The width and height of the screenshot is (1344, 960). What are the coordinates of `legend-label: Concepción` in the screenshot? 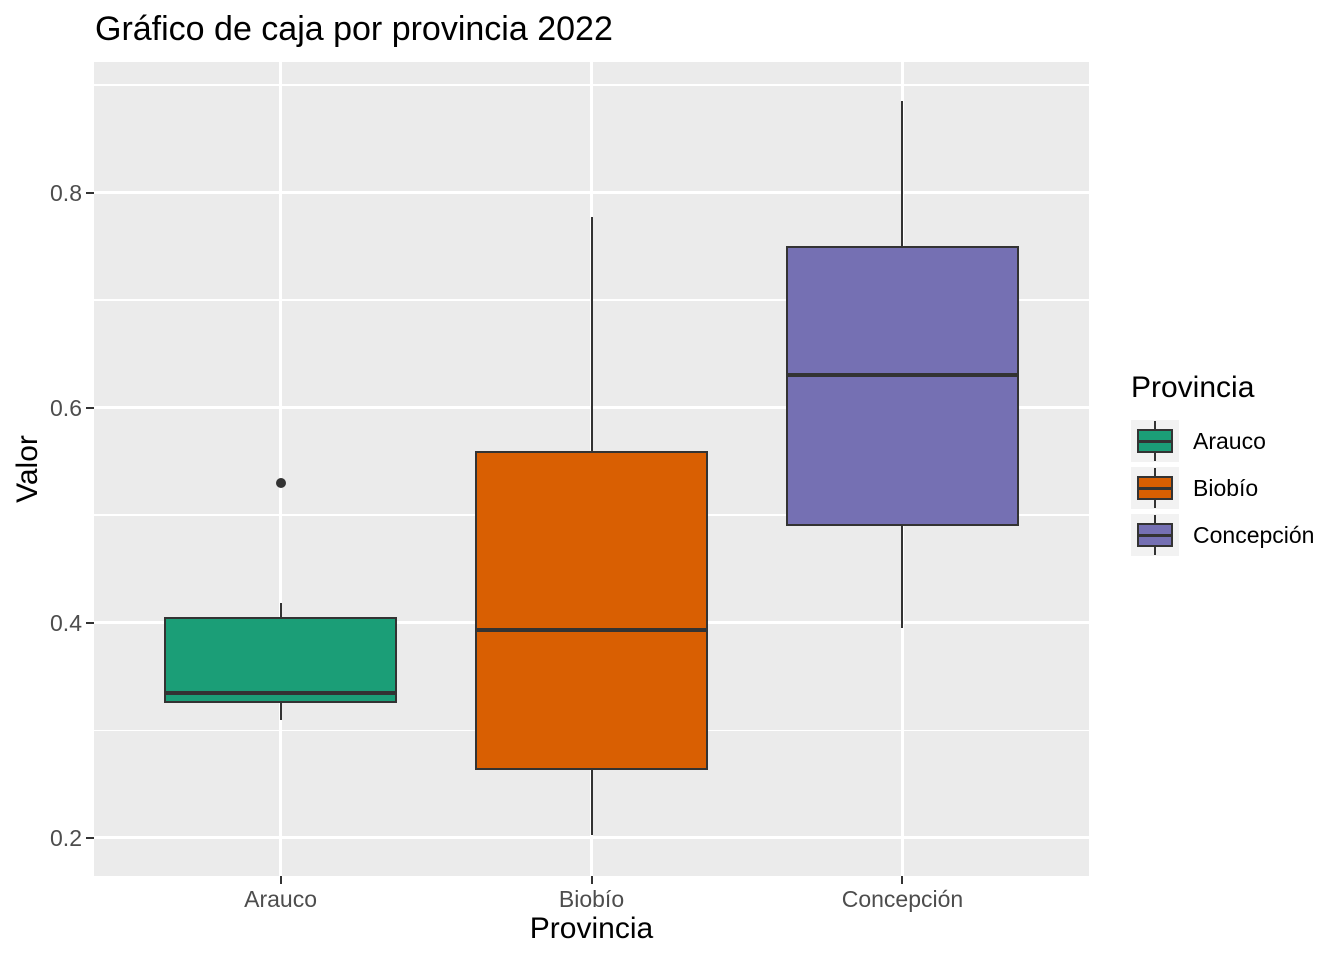 It's located at (1254, 534).